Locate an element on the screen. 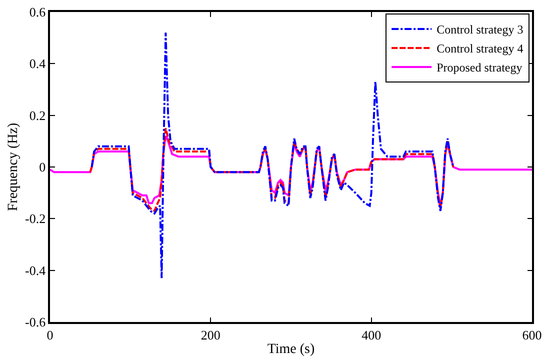  x-tick-label: 200 is located at coordinates (210, 334).